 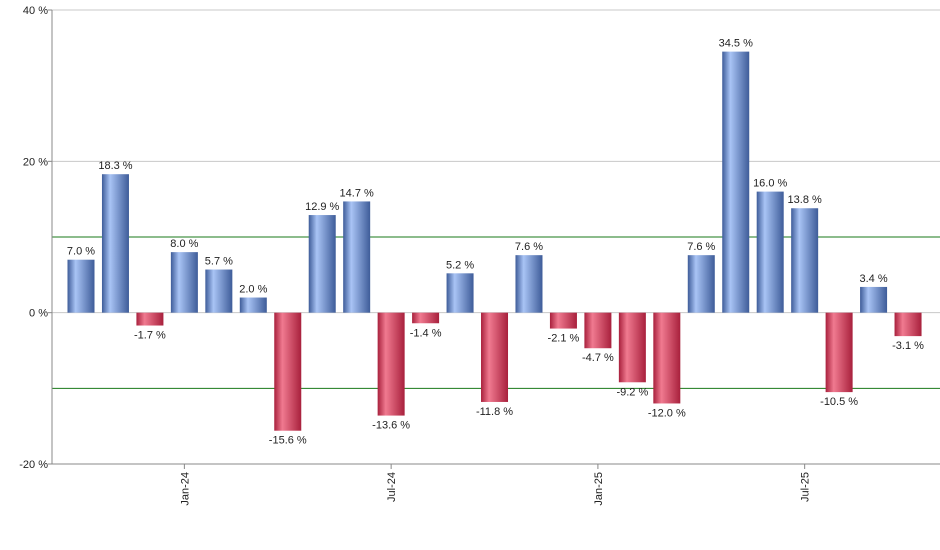 I want to click on x-tick-label: Jan-24, so click(x=185, y=489).